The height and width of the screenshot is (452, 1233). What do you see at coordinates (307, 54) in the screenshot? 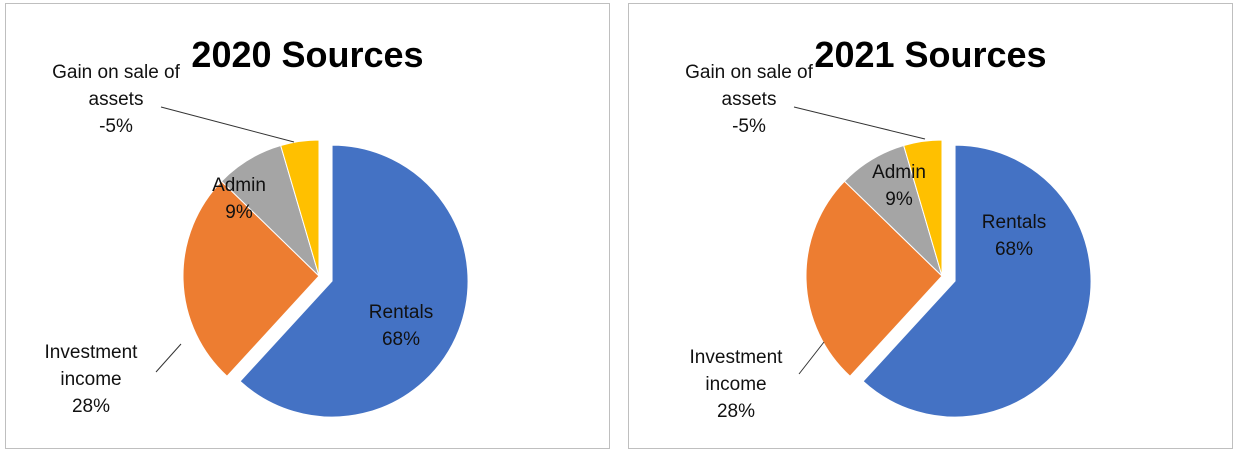
I see `chart-title: 2020 Sources` at bounding box center [307, 54].